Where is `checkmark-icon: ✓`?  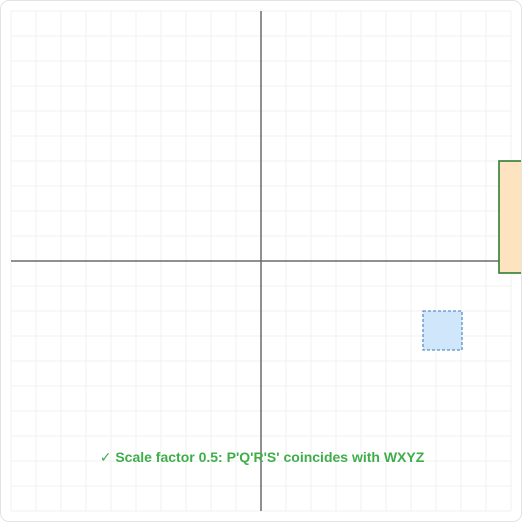
checkmark-icon: ✓ is located at coordinates (105, 457).